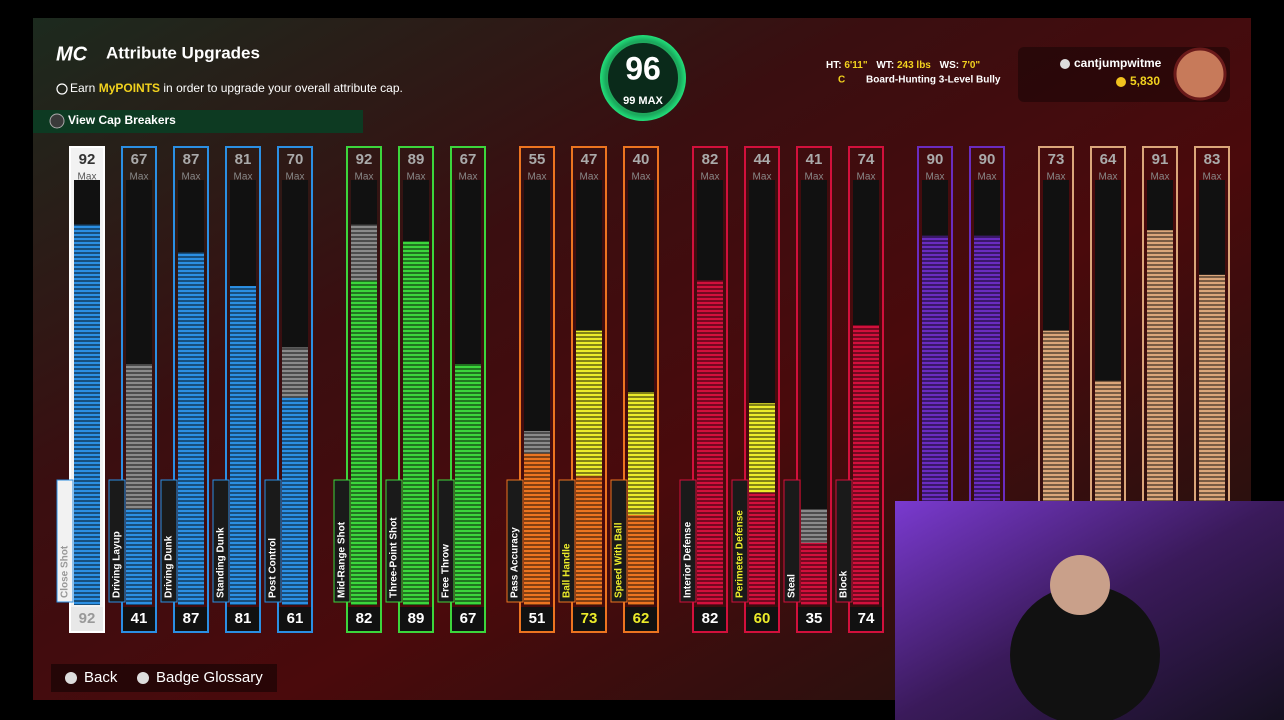 The height and width of the screenshot is (720, 1284). What do you see at coordinates (72, 54) in the screenshot?
I see `logo: MC` at bounding box center [72, 54].